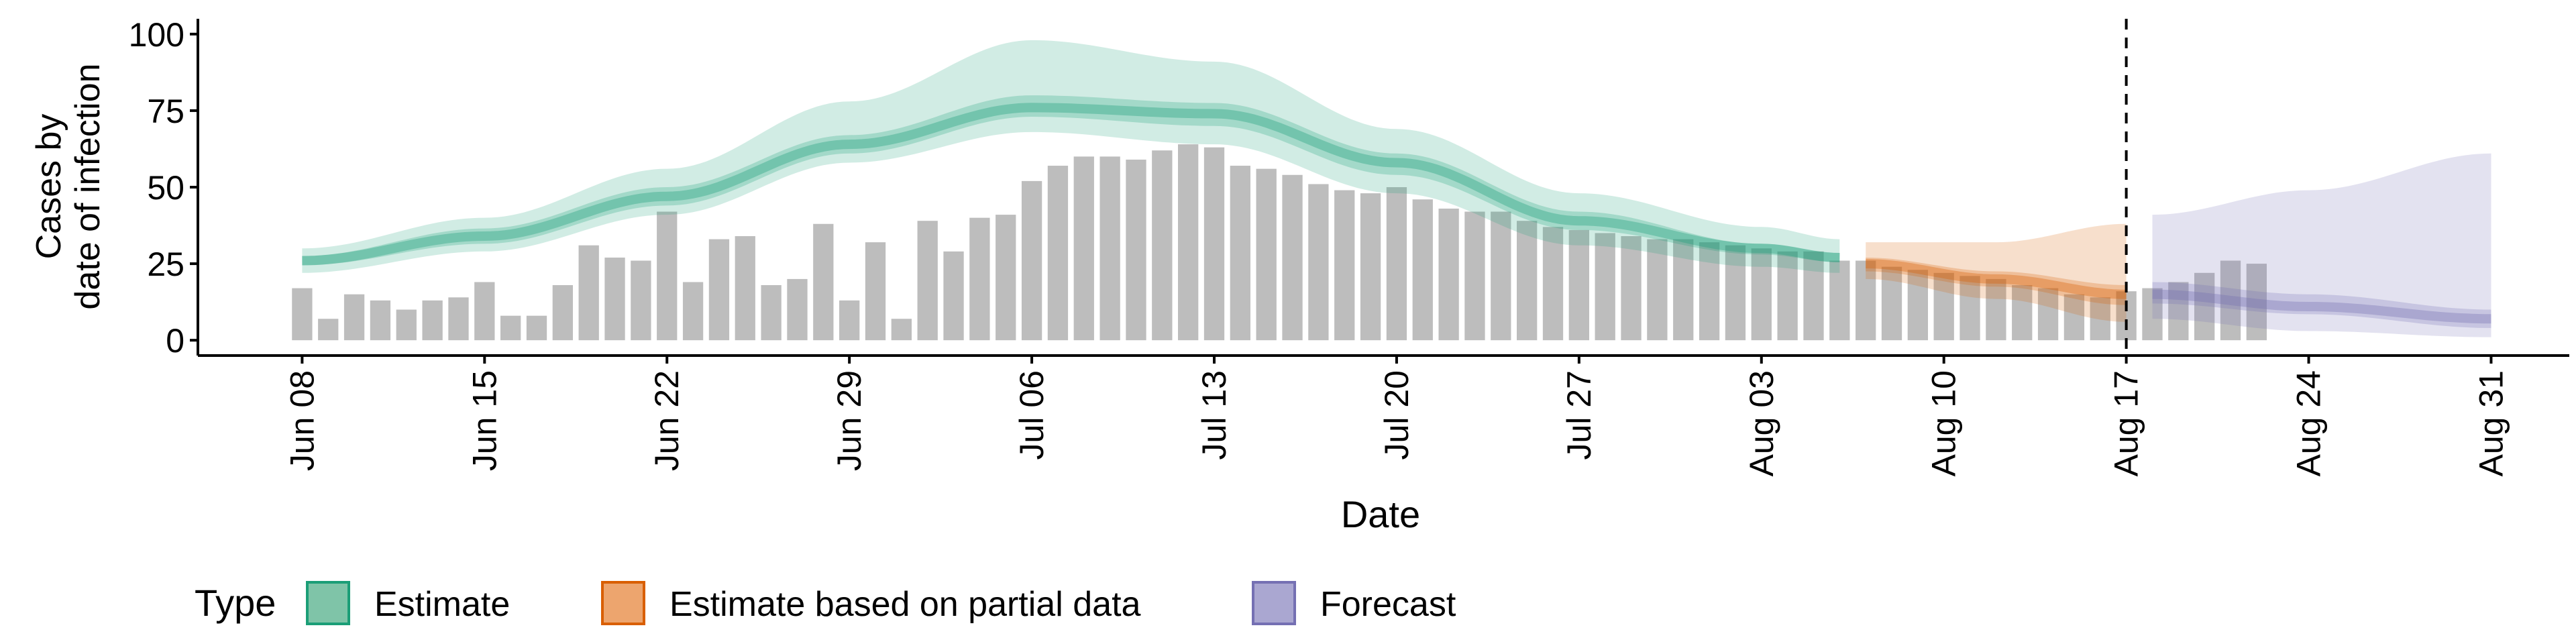  What do you see at coordinates (2126, 423) in the screenshot?
I see `x-tick-label: Aug 17` at bounding box center [2126, 423].